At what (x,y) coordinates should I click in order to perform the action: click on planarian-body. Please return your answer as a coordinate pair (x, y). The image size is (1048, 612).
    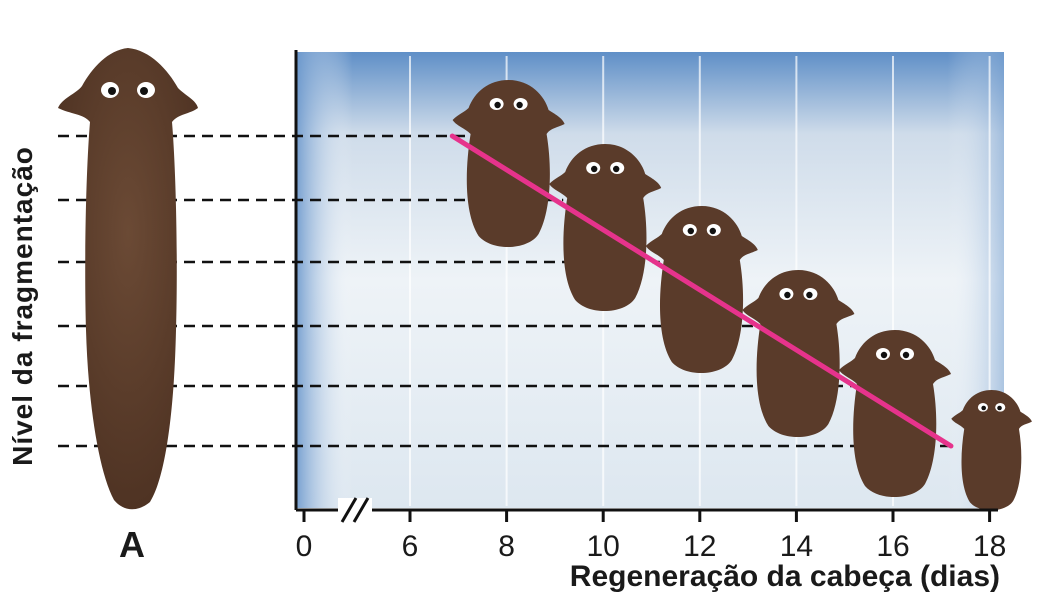
    Looking at the image, I should click on (128, 279).